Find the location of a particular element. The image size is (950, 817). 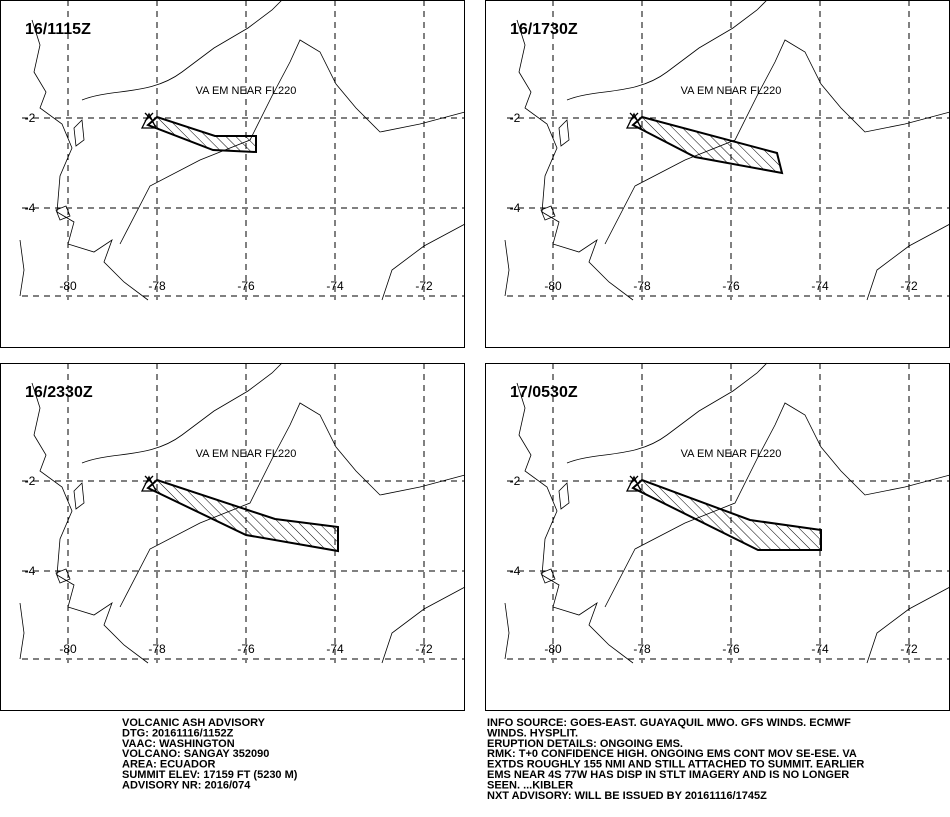

valid-time: 16/1730Z is located at coordinates (544, 29).